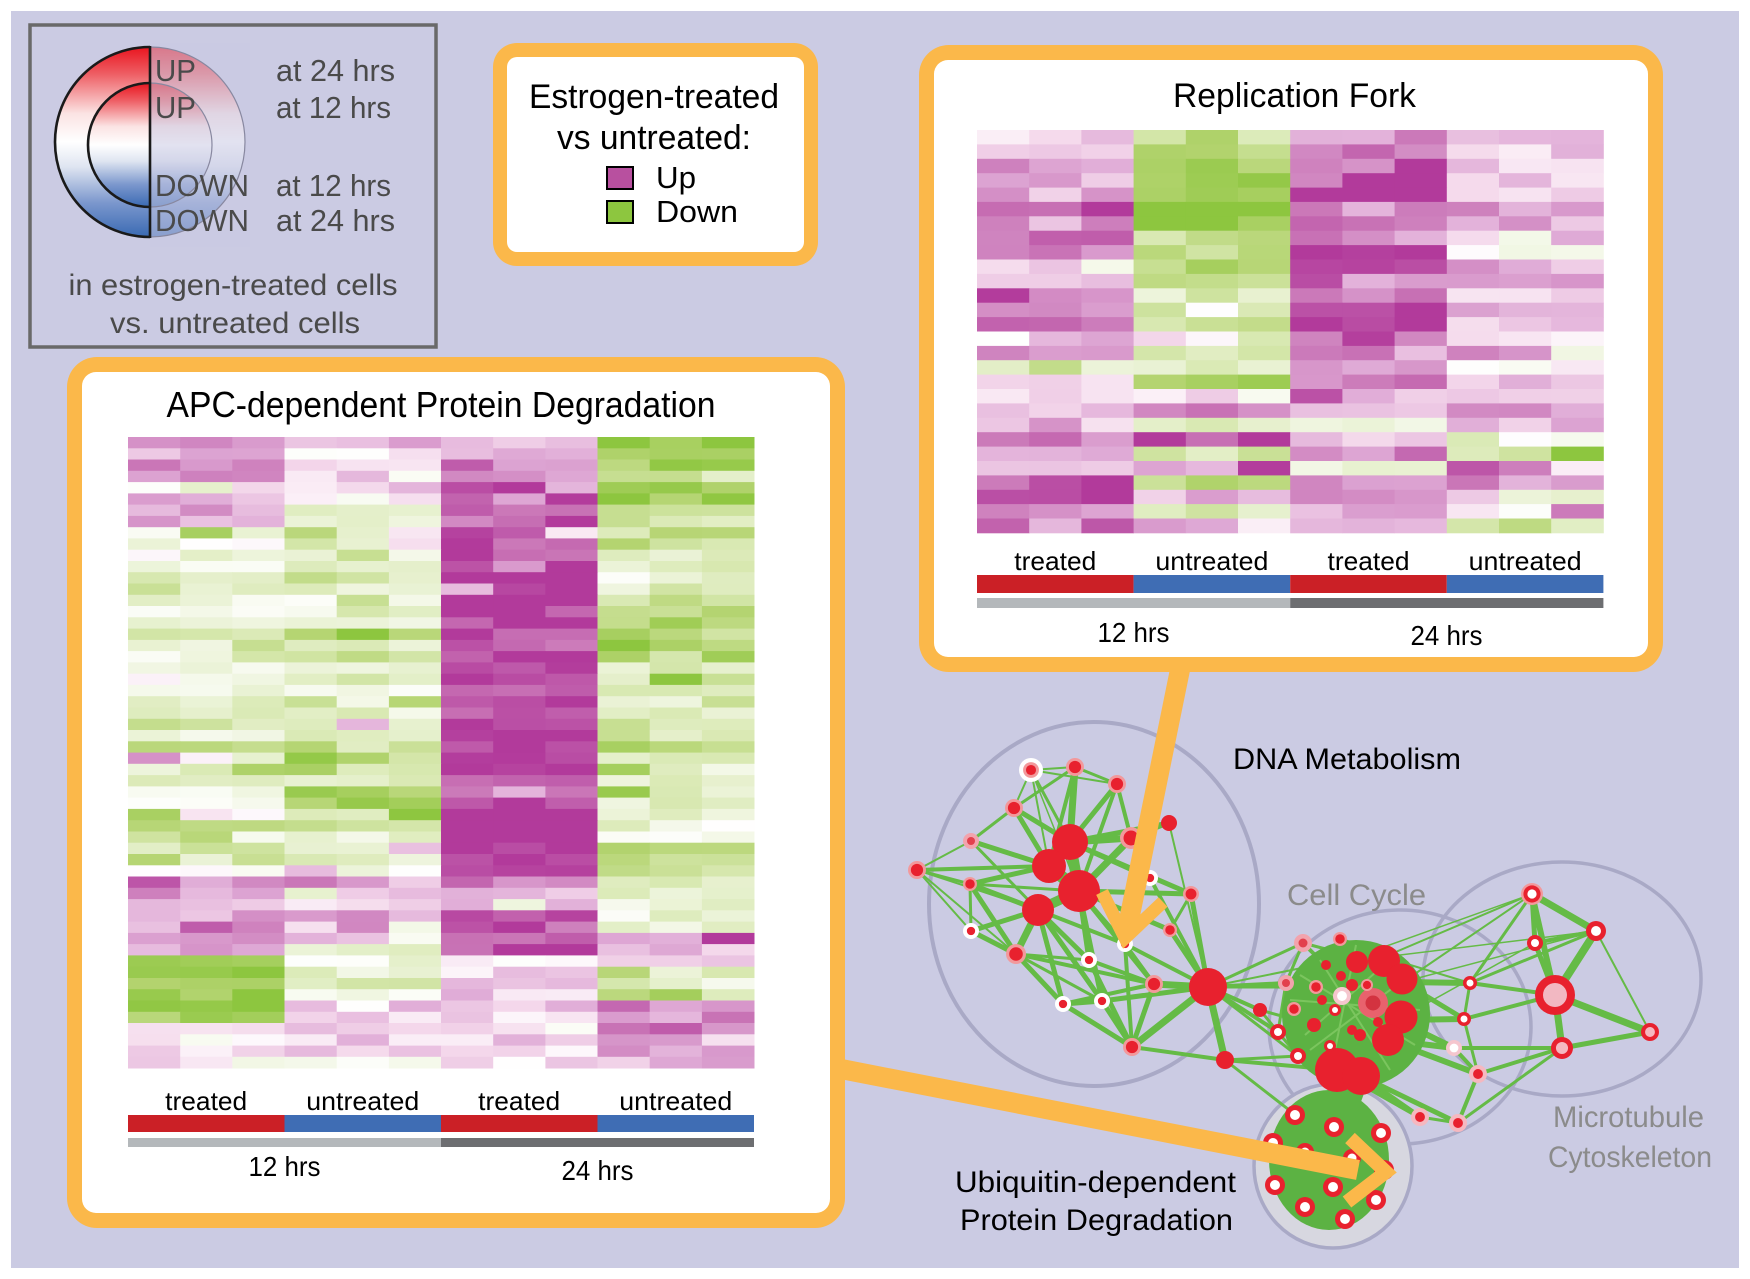 The image size is (1750, 1279). I want to click on svg-text: vs untreated:, so click(654, 138).